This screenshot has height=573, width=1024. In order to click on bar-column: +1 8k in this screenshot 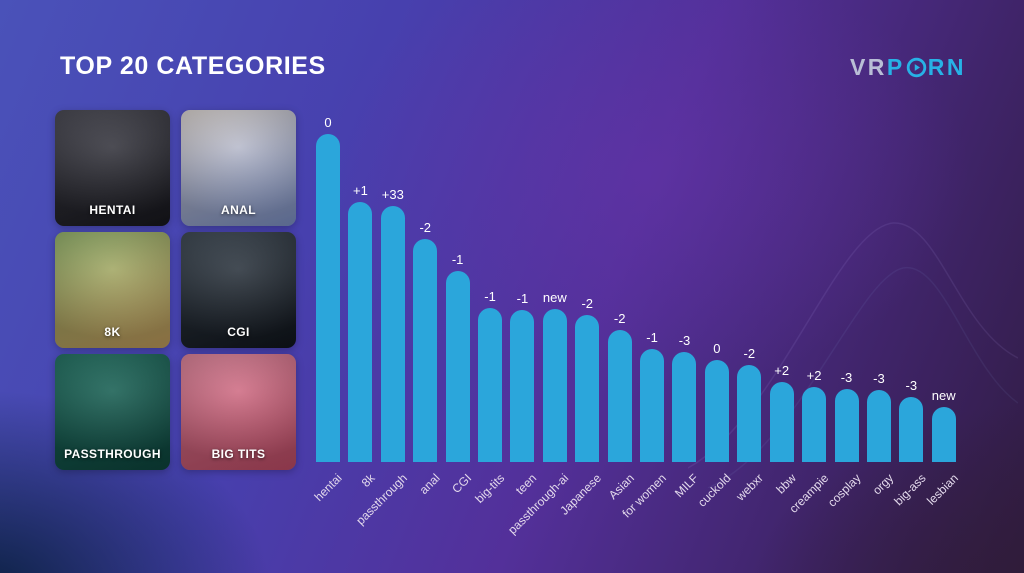, I will do `click(360, 300)`.